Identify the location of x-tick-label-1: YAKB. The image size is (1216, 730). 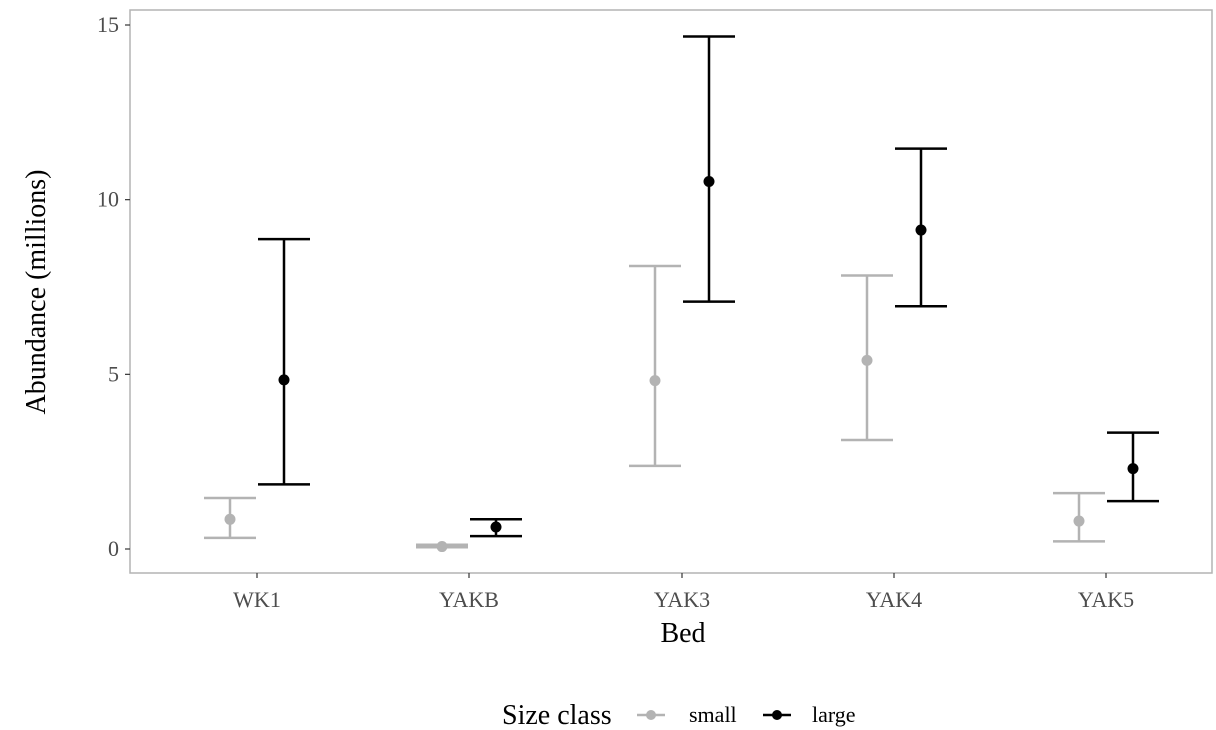
(469, 599).